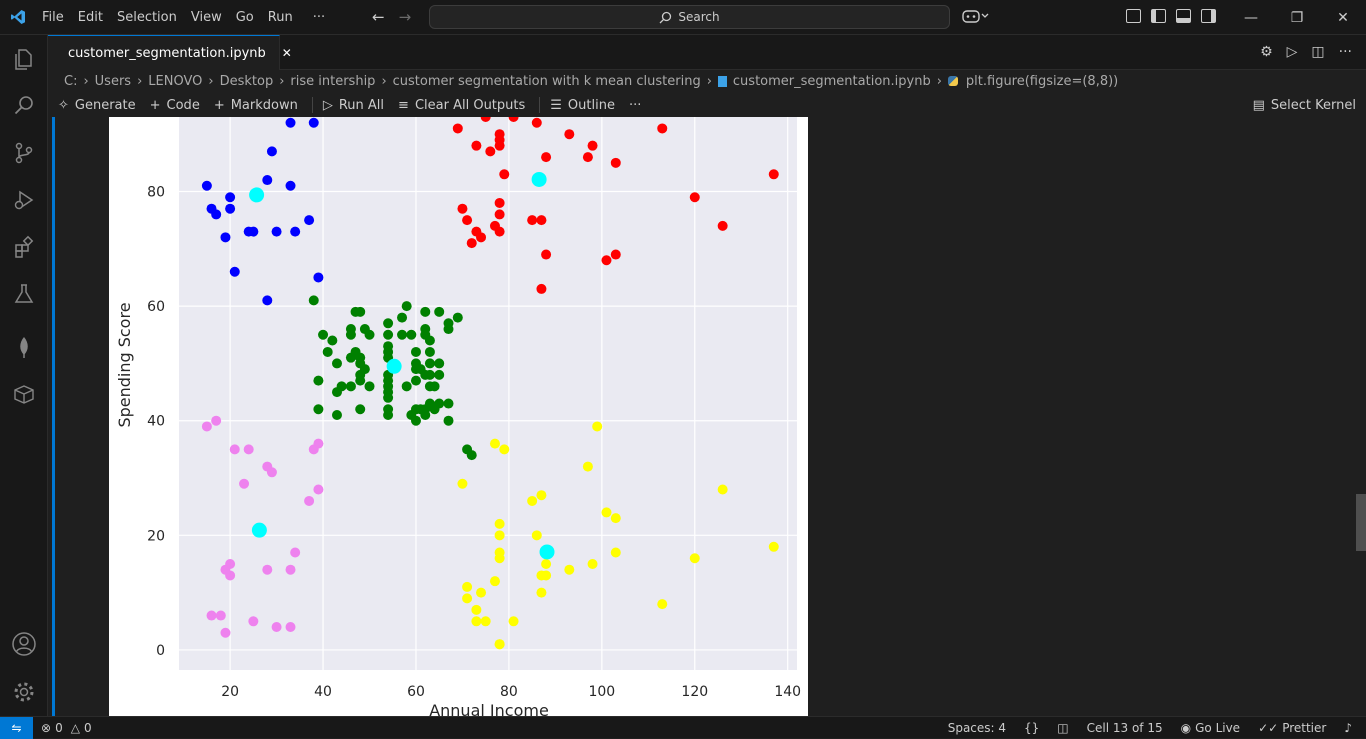 Image resolution: width=1366 pixels, height=739 pixels. I want to click on indentation-status: Spaces: 4, so click(977, 728).